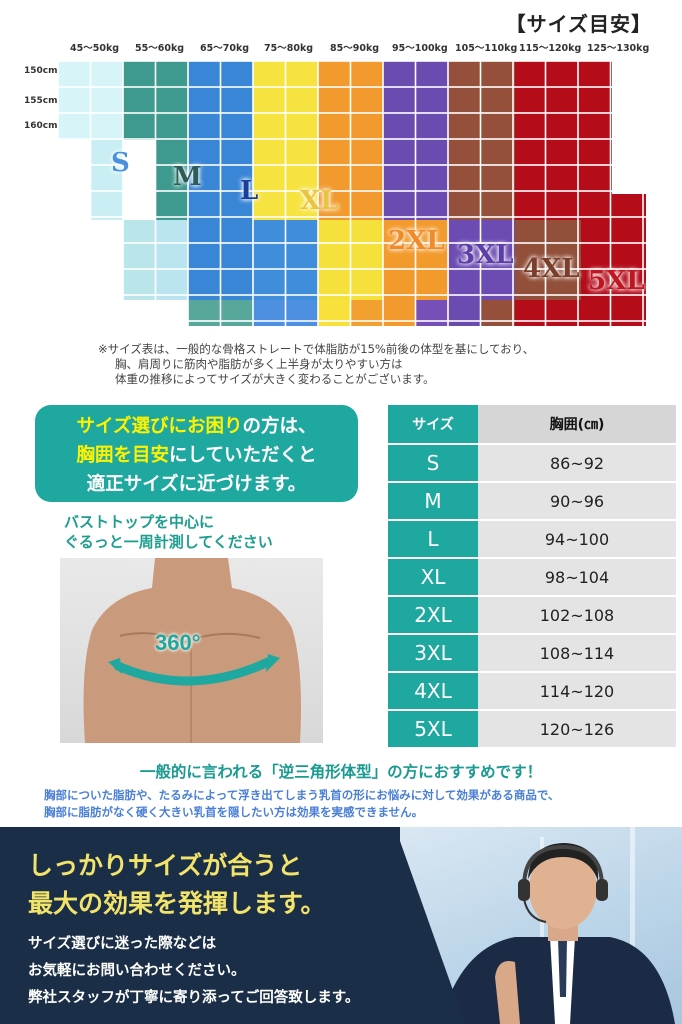 The image size is (682, 1024). I want to click on note-line: 胸、肩周りに筋肉や脂肪が多く上半身が太りやすい方は, so click(259, 364).